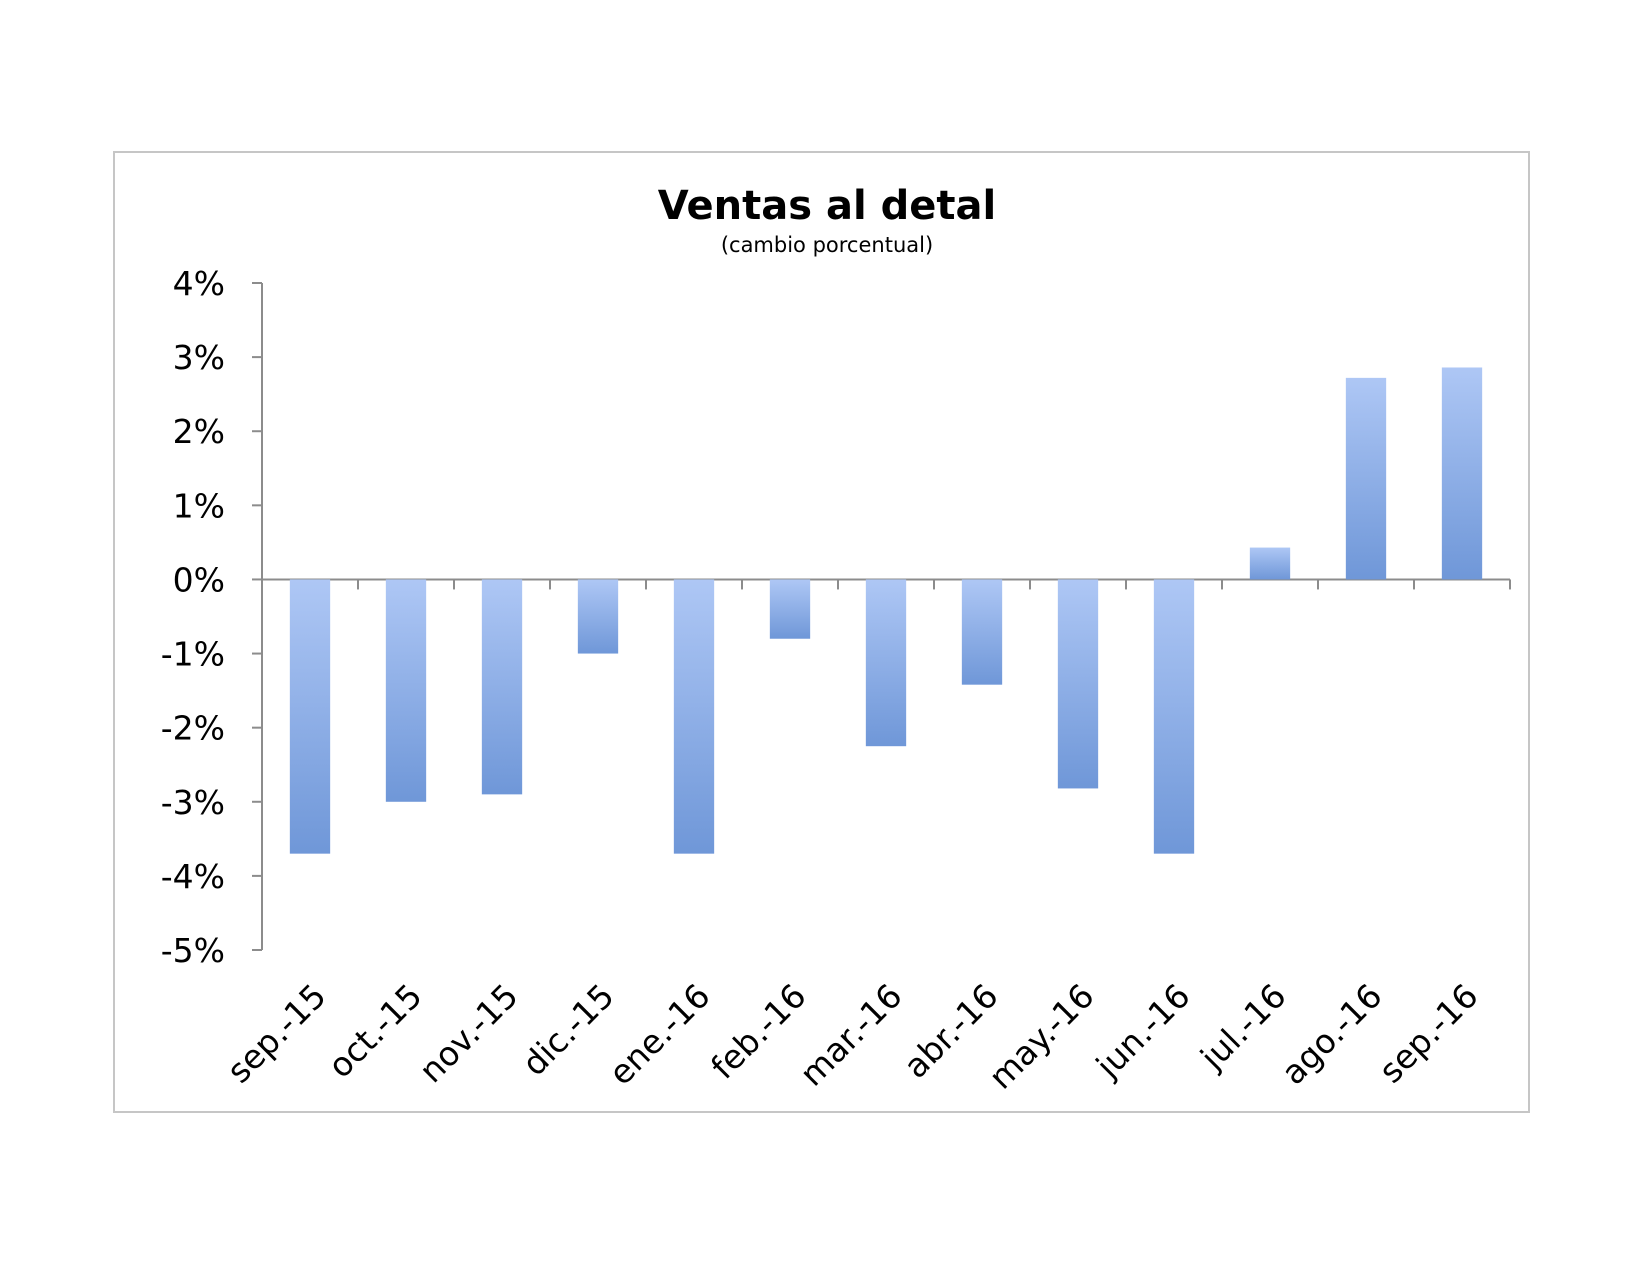  What do you see at coordinates (193, 950) in the screenshot?
I see `y-tick-label: -5%` at bounding box center [193, 950].